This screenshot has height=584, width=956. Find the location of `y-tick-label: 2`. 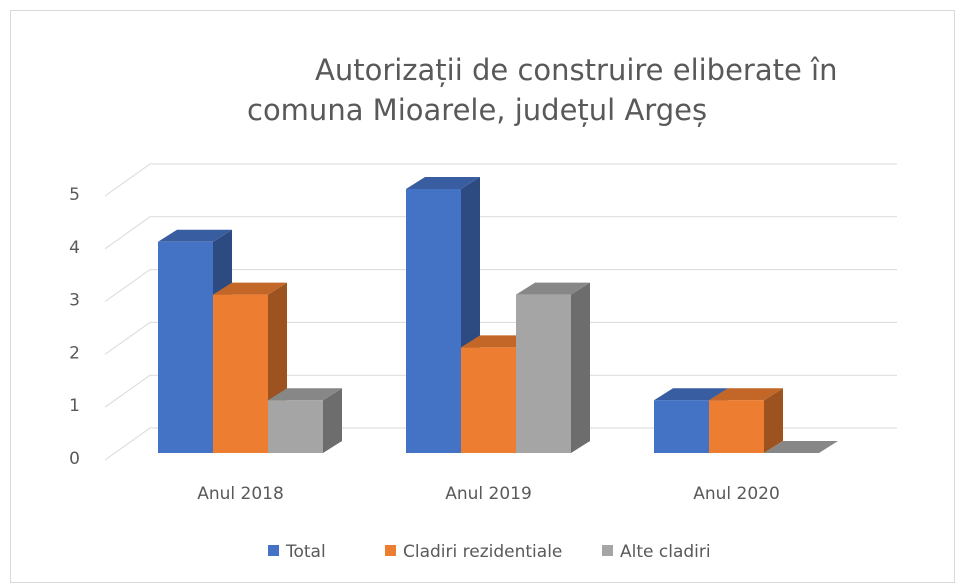

y-tick-label: 2 is located at coordinates (74, 353).